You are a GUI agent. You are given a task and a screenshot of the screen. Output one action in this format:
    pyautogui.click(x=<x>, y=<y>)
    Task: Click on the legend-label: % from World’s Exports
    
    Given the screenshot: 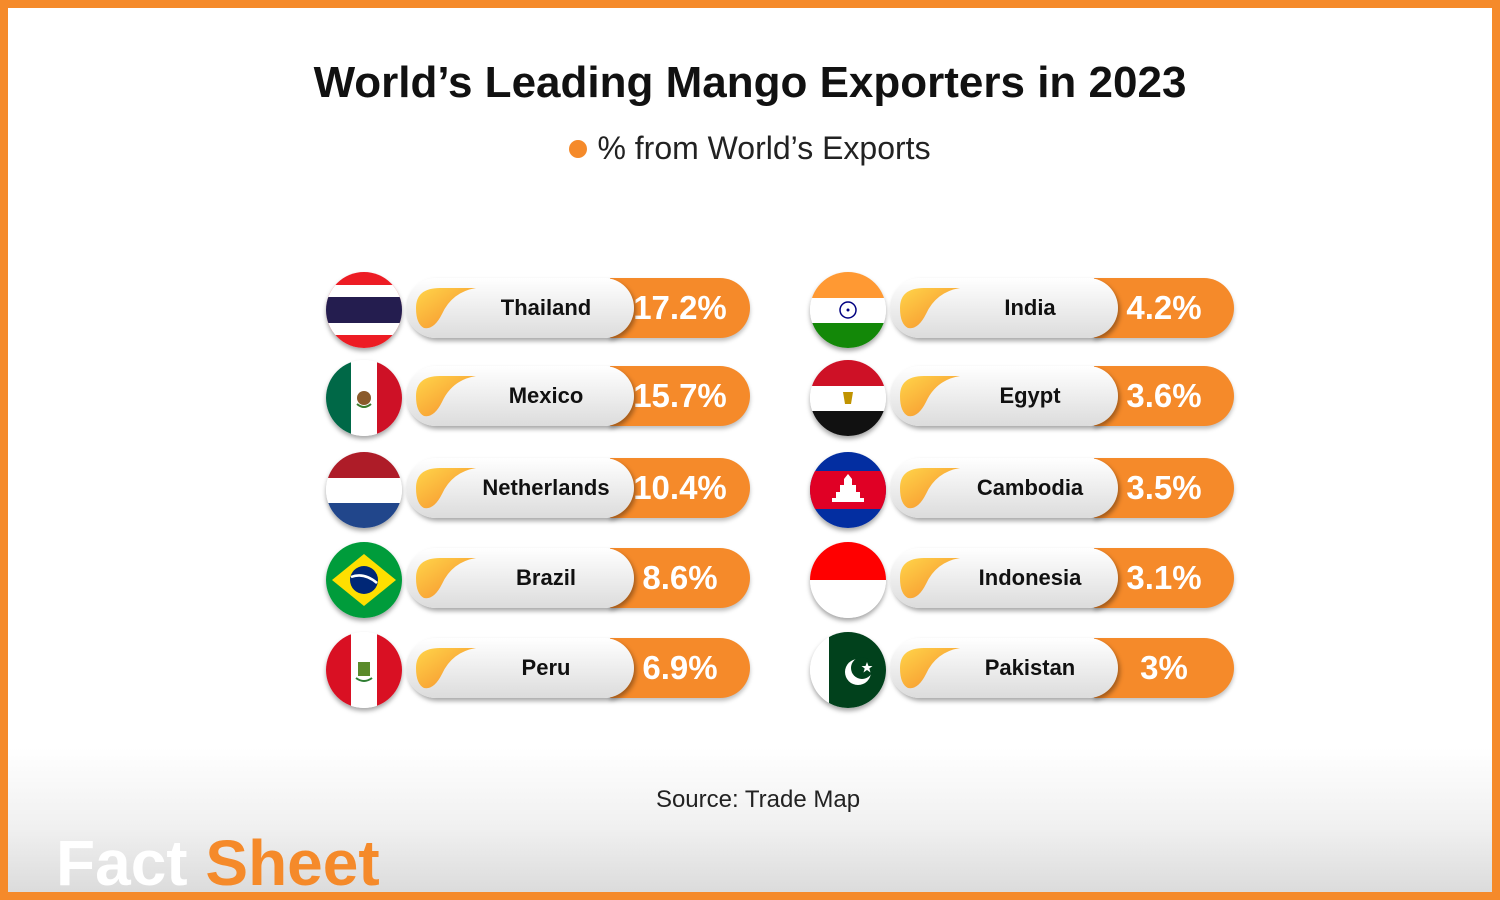 What is the action you would take?
    pyautogui.click(x=764, y=148)
    